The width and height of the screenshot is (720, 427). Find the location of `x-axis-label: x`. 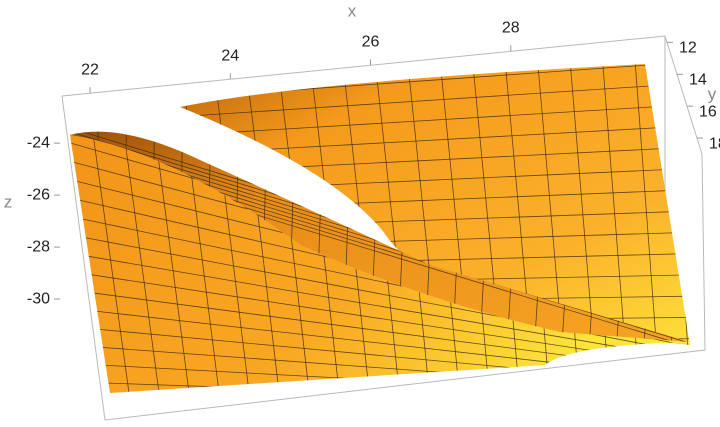

x-axis-label: x is located at coordinates (352, 10).